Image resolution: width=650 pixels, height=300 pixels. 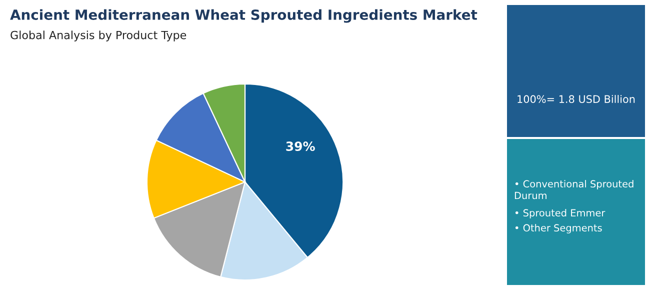 What do you see at coordinates (576, 99) in the screenshot?
I see `text: 100%= 1.8 USD Billion` at bounding box center [576, 99].